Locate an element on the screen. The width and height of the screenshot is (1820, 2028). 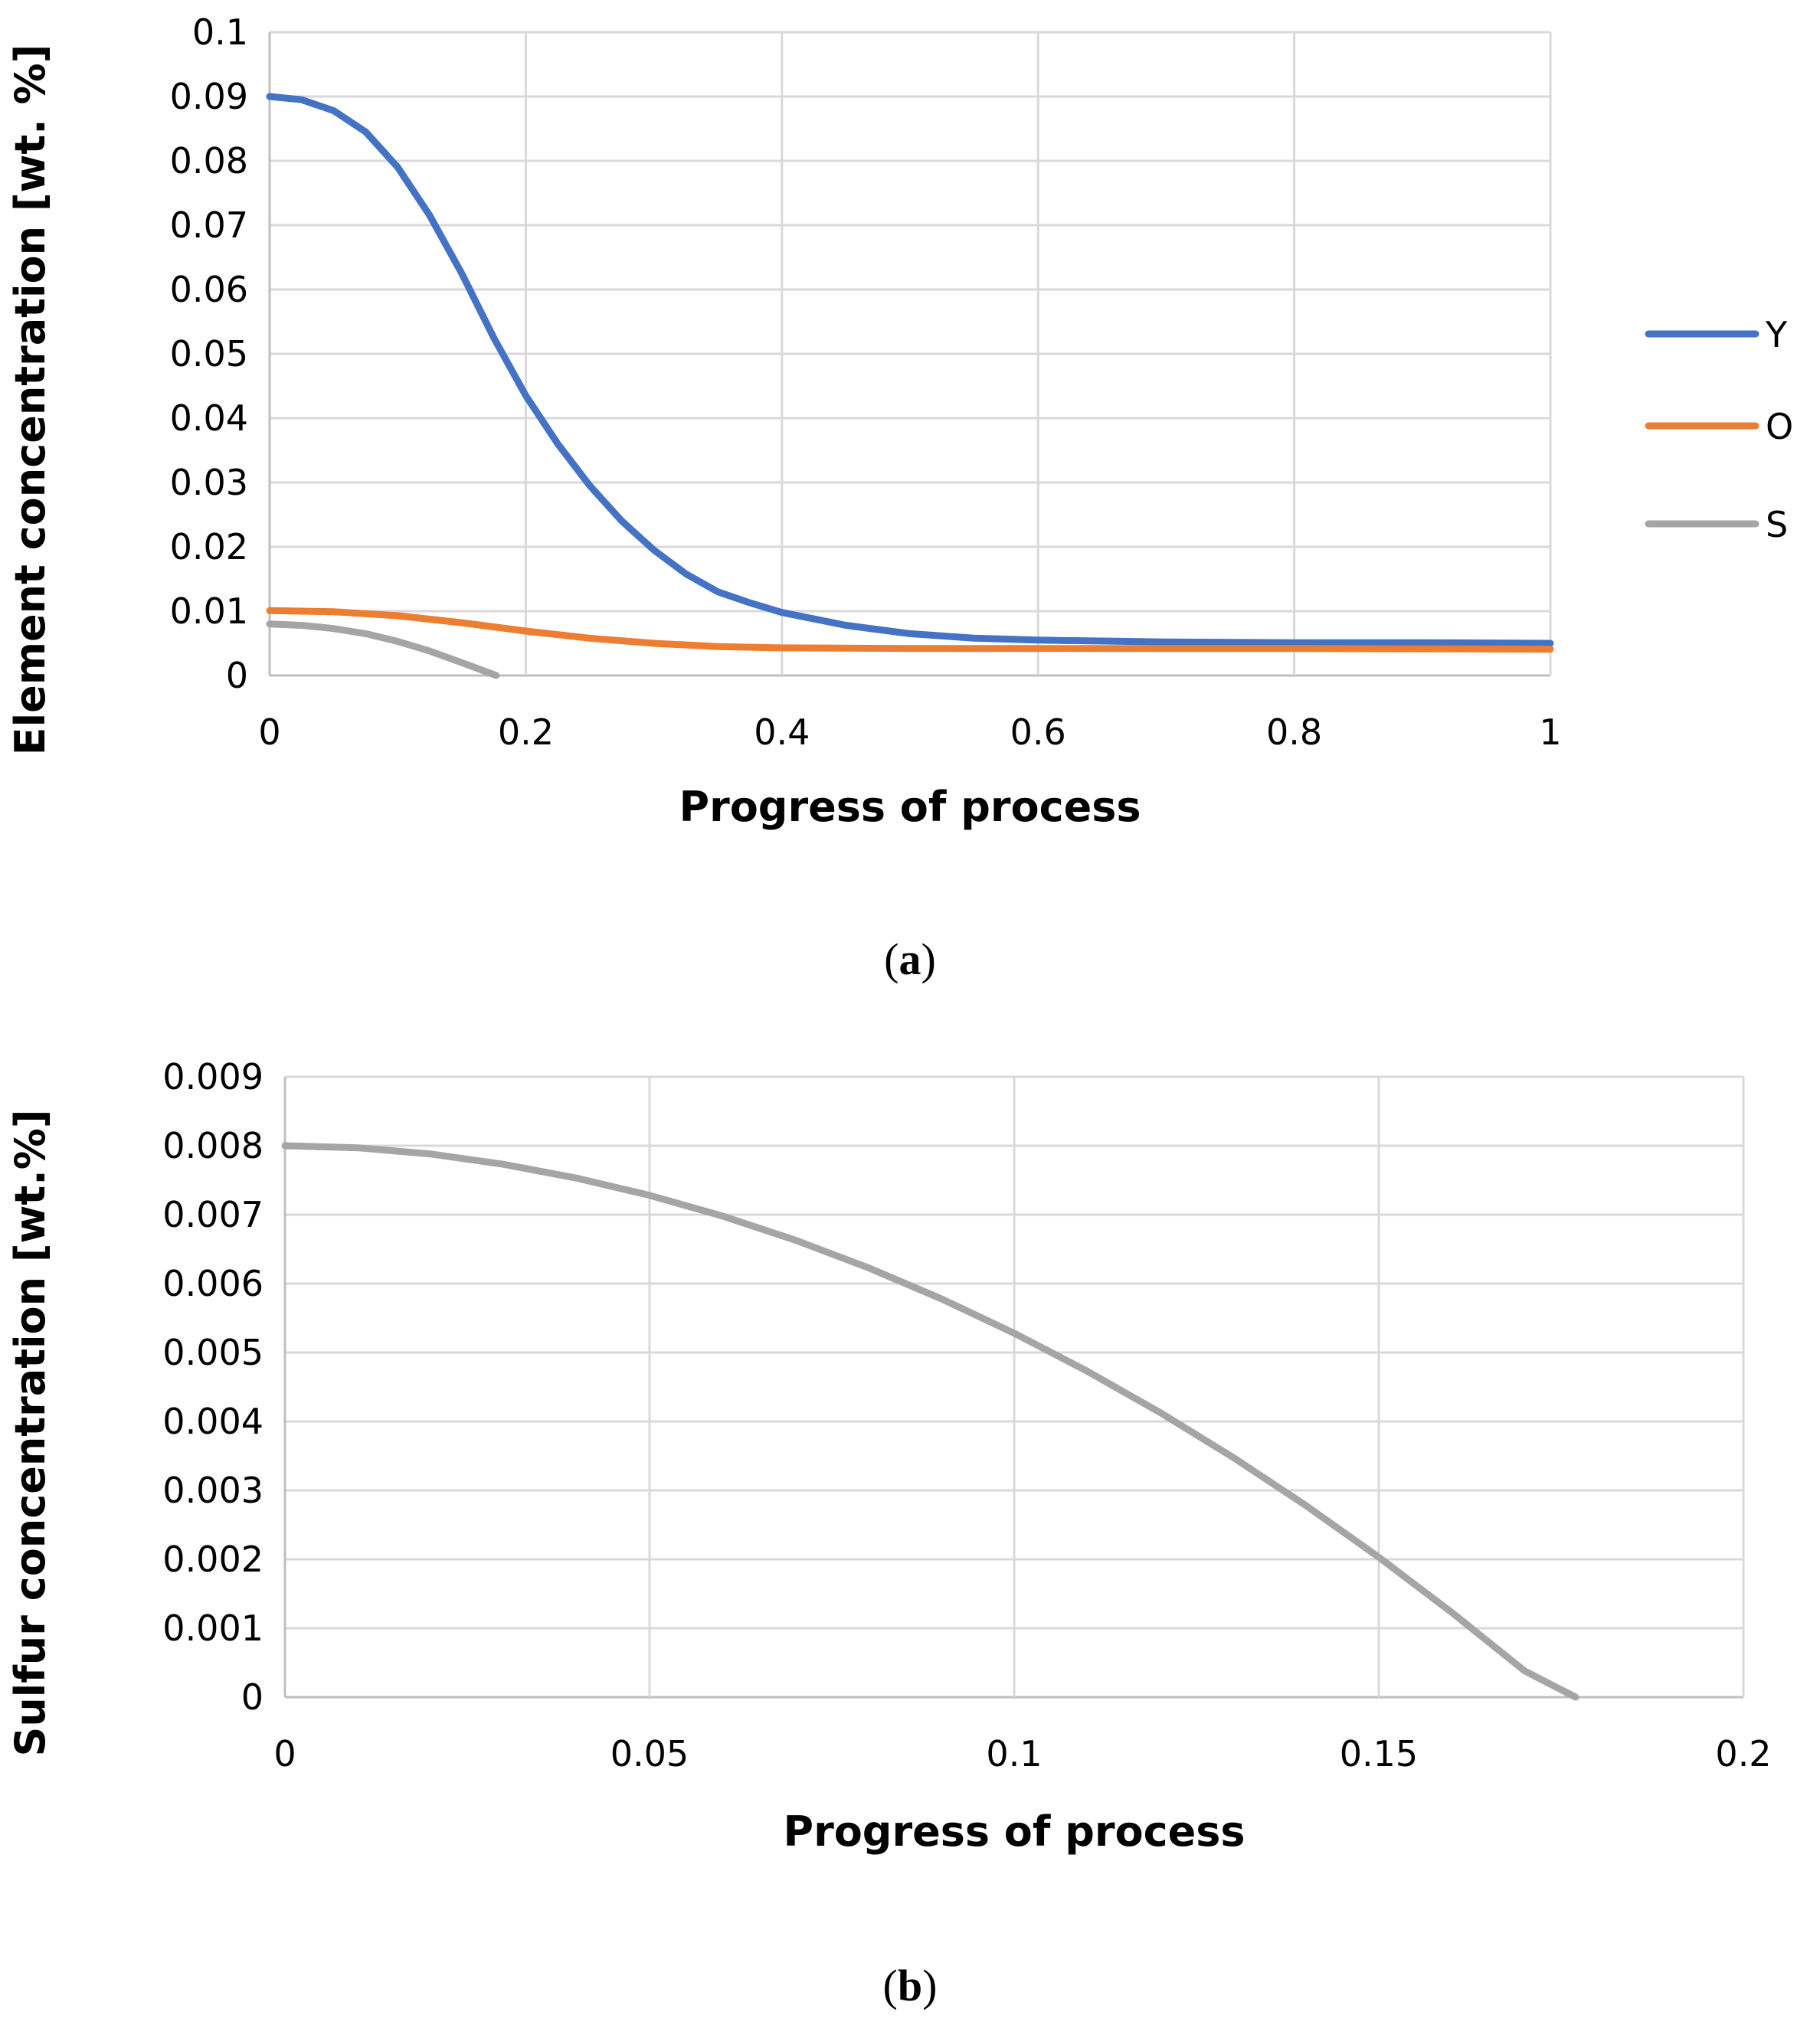
y-tick-label: 0.05 is located at coordinates (209, 354).